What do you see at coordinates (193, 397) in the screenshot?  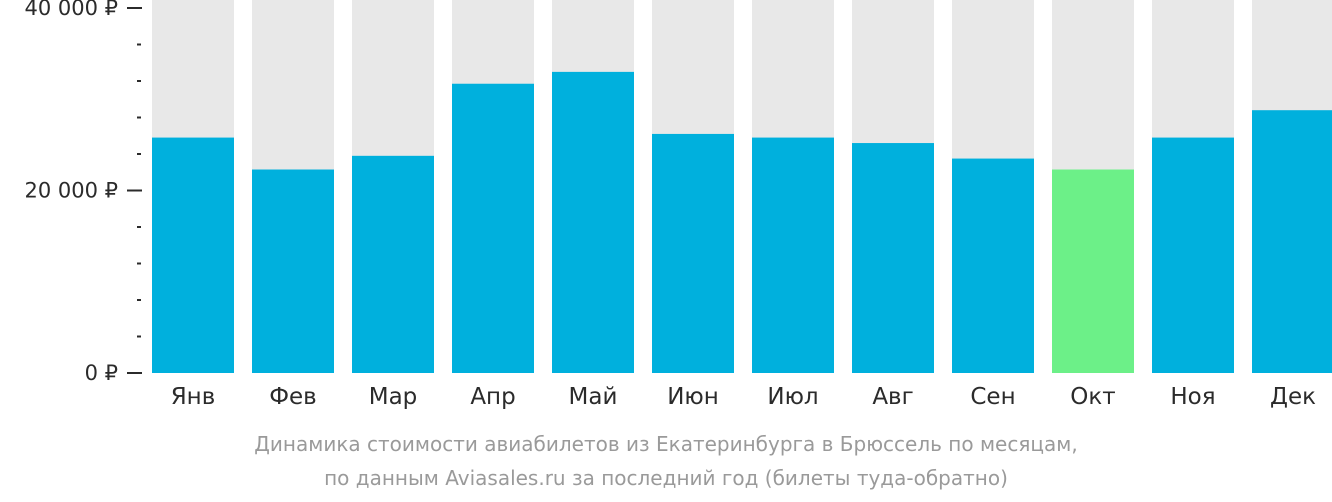 I see `x-tick-label-0: Янв` at bounding box center [193, 397].